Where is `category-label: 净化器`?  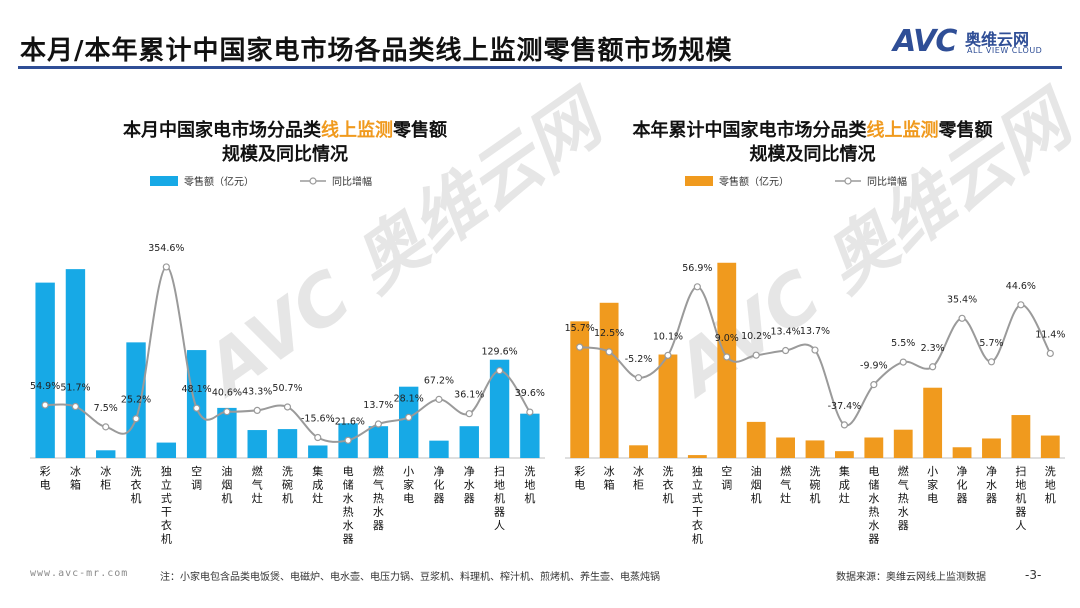 category-label: 净化器 is located at coordinates (438, 484).